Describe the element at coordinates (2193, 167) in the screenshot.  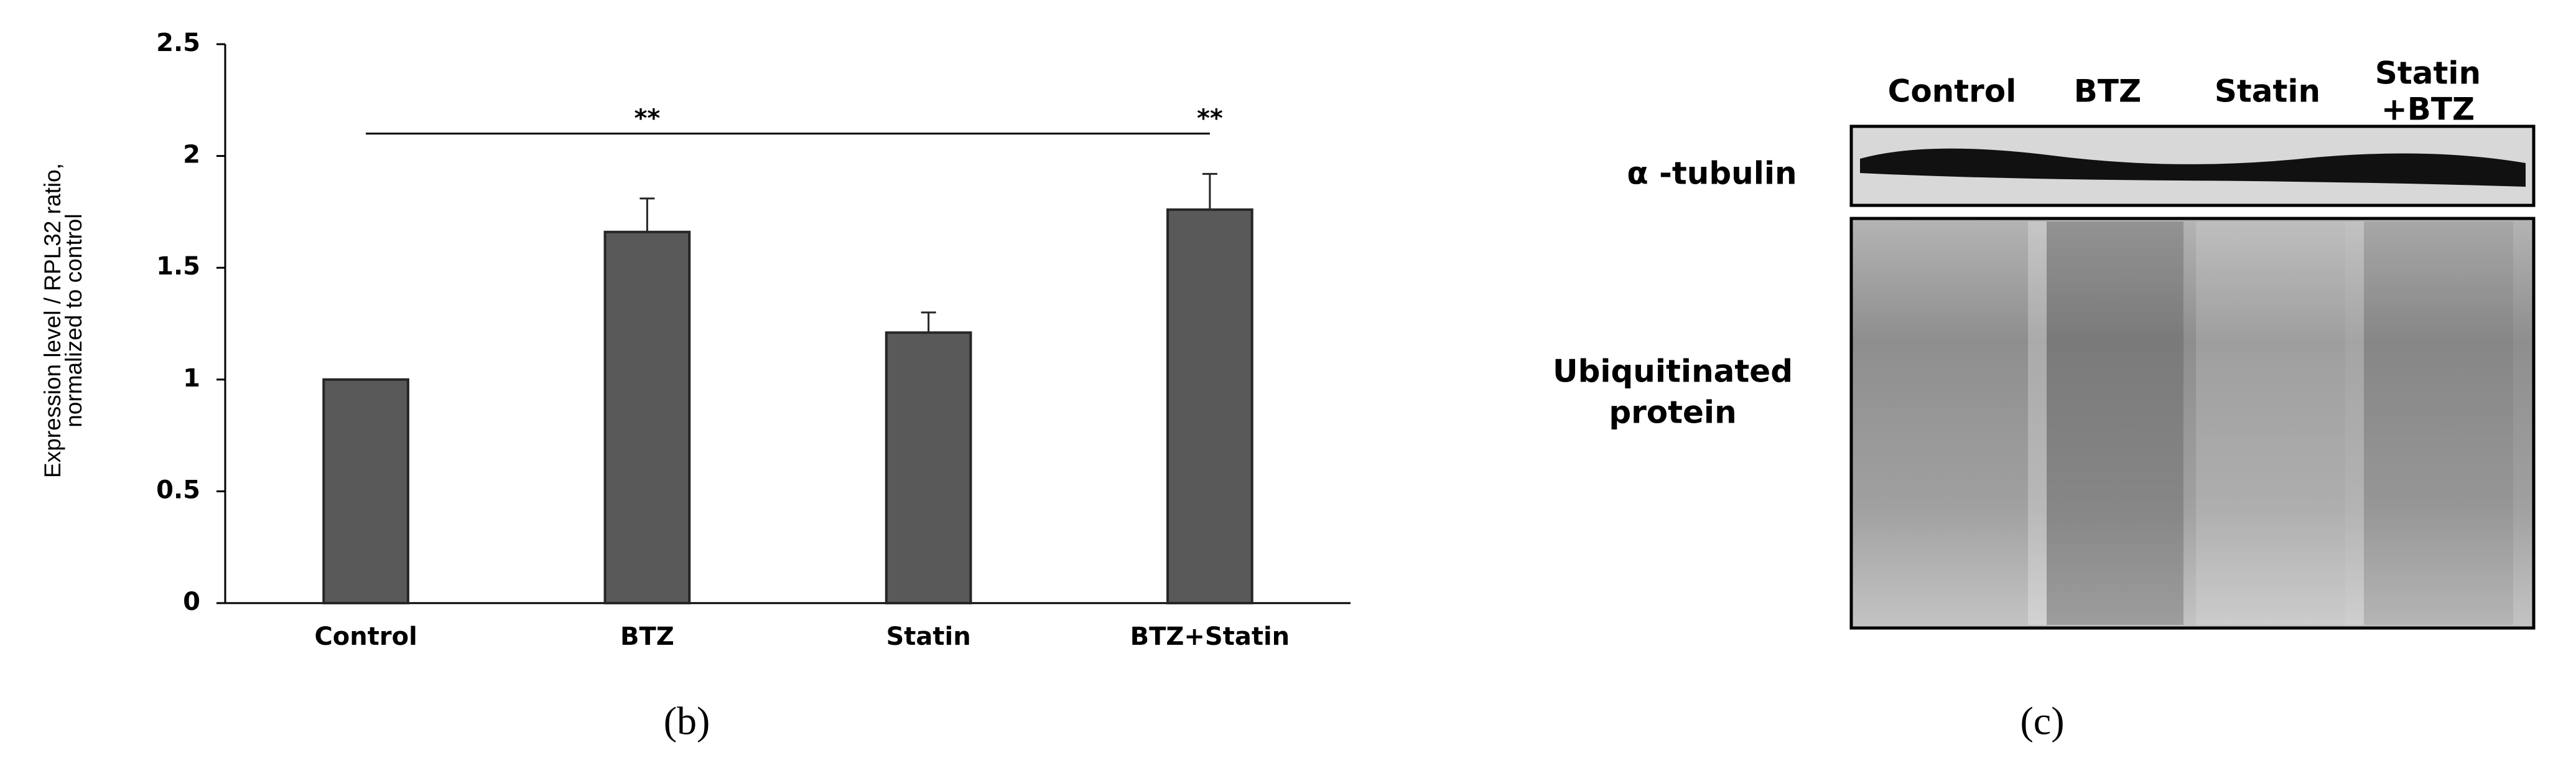
I see `tubulin-band` at that location.